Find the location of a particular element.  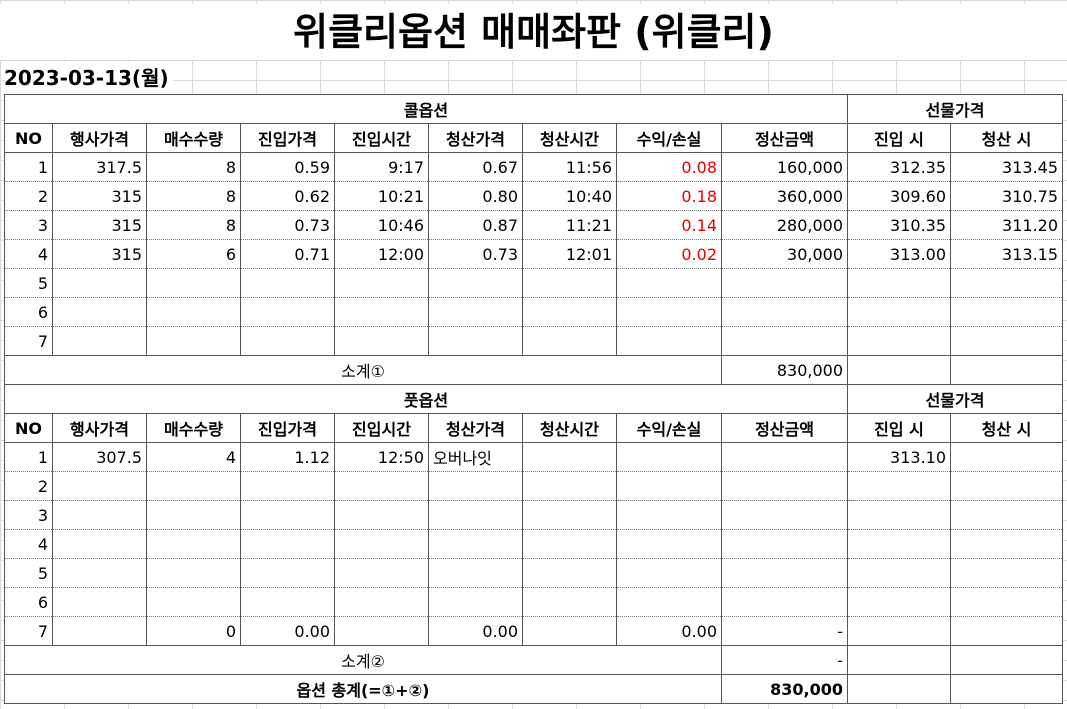

trade-date: 2023-03-13(월) is located at coordinates (88, 78).